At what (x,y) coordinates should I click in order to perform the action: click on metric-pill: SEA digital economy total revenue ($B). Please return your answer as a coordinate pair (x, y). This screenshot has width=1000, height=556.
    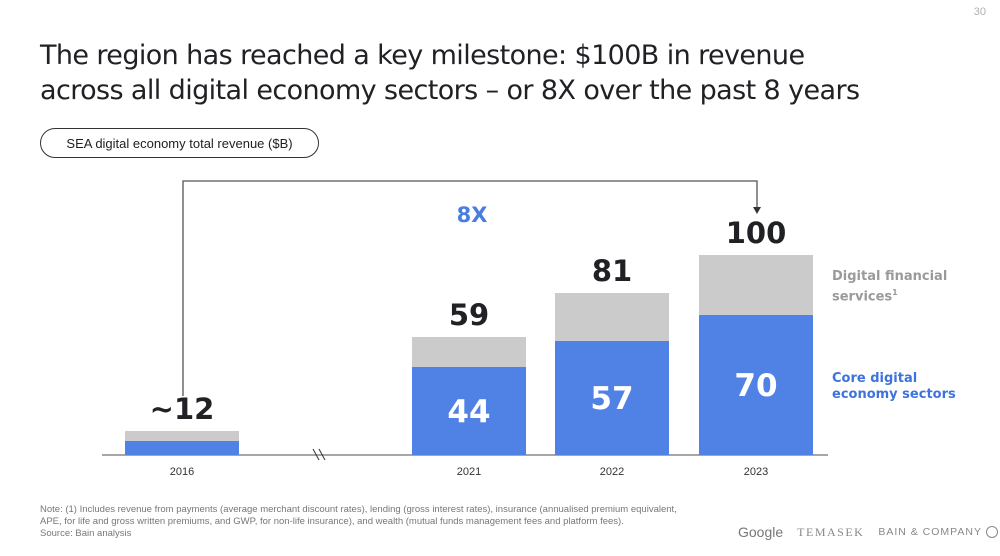
    Looking at the image, I should click on (179, 143).